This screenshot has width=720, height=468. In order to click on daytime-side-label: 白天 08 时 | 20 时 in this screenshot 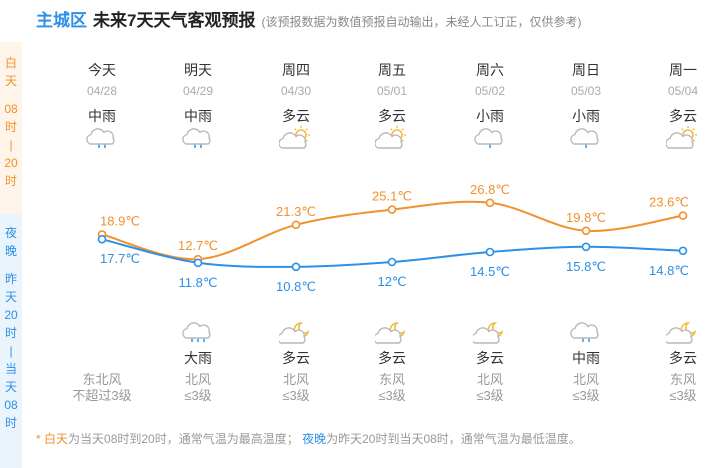, I will do `click(11, 133)`.